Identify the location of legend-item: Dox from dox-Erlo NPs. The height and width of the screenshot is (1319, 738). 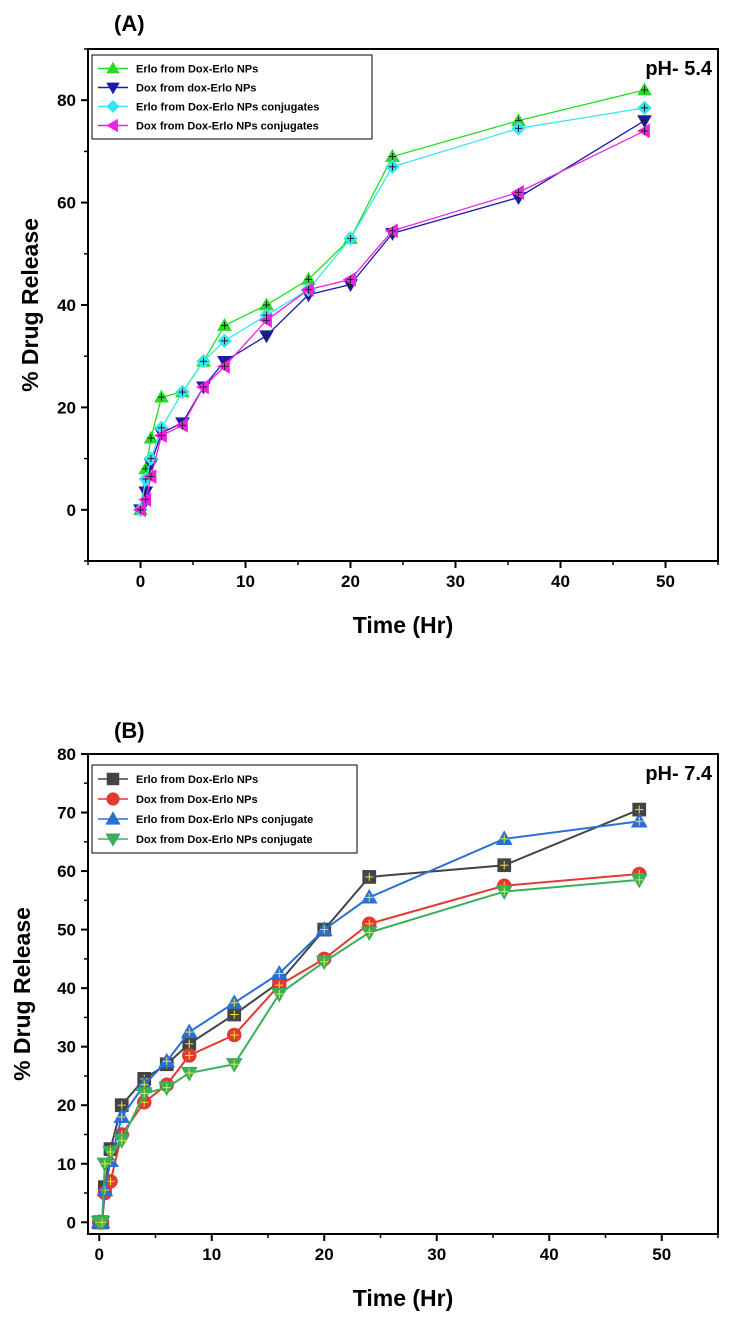
(177, 89).